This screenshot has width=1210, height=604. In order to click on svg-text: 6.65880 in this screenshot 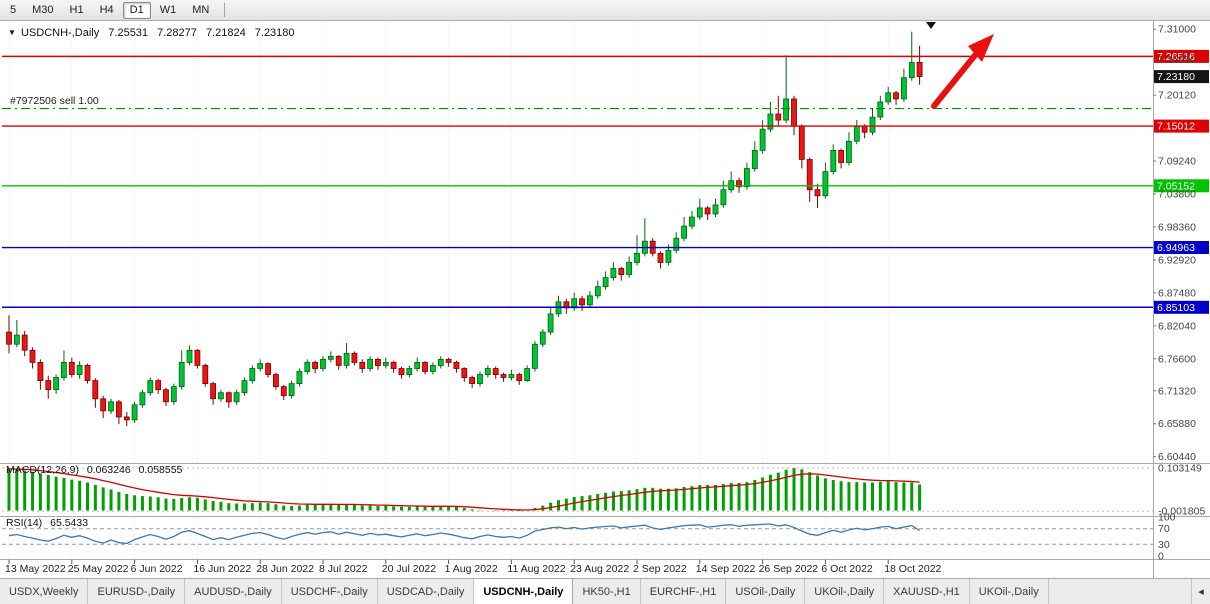, I will do `click(1177, 424)`.